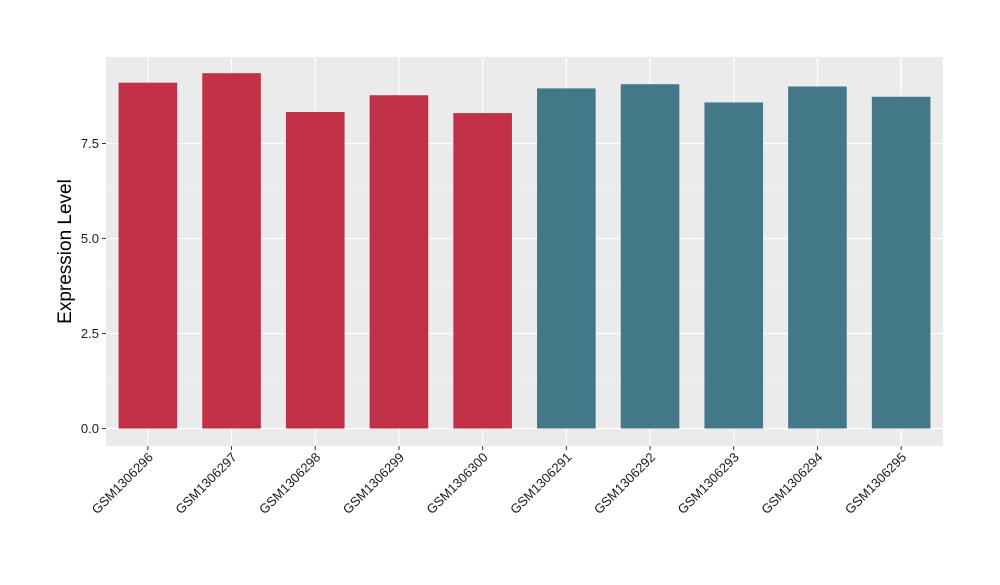 The image size is (1000, 585). What do you see at coordinates (624, 483) in the screenshot?
I see `x-tick-label: GSM1306292` at bounding box center [624, 483].